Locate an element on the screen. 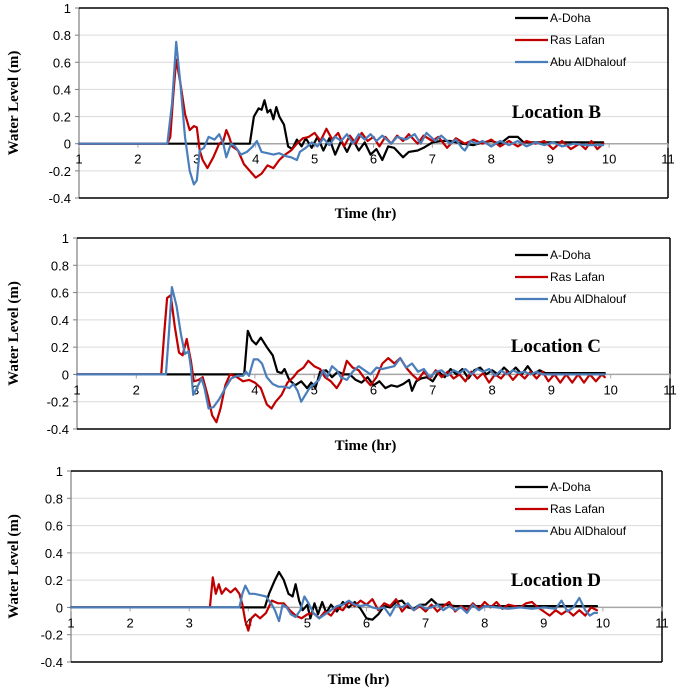  location-title: Location B is located at coordinates (557, 112).